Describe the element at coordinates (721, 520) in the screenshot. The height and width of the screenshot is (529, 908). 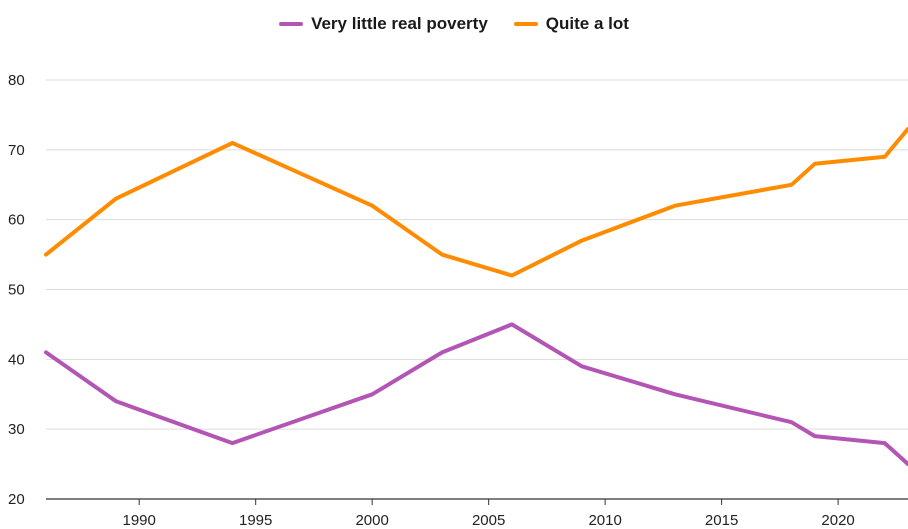
I see `x-tick-label-2015: 2015` at that location.